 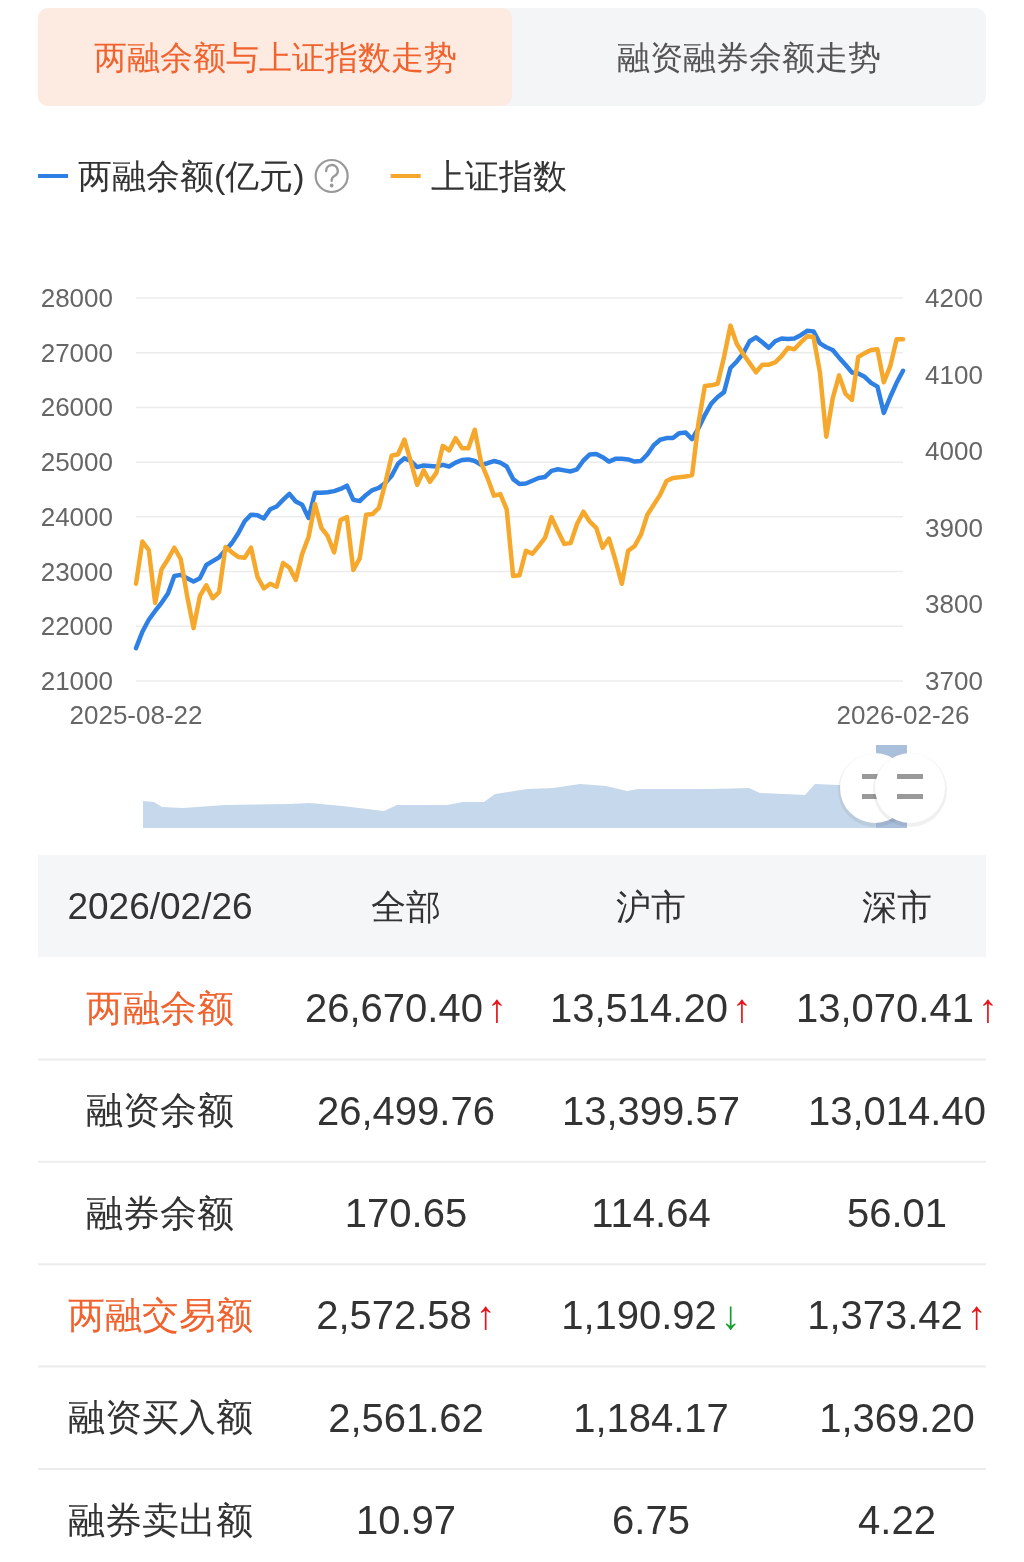 I want to click on y-tick-label: 26000, so click(x=76, y=407).